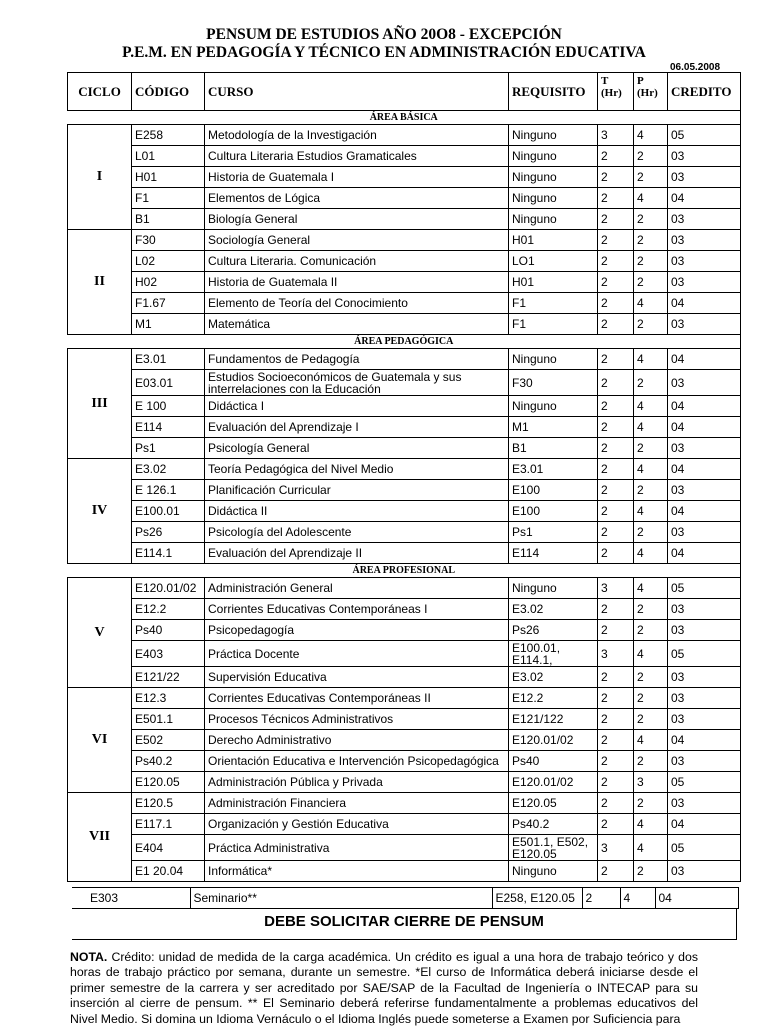 The width and height of the screenshot is (768, 1027). I want to click on seminario-t: 2, so click(601, 898).